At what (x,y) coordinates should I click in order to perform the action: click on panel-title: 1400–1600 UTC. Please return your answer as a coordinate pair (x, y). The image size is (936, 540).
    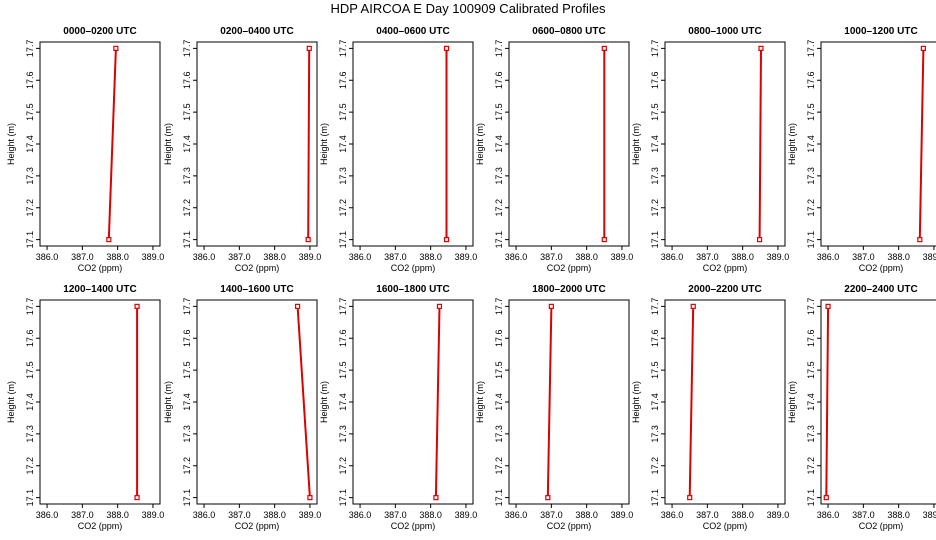
    Looking at the image, I should click on (256, 289).